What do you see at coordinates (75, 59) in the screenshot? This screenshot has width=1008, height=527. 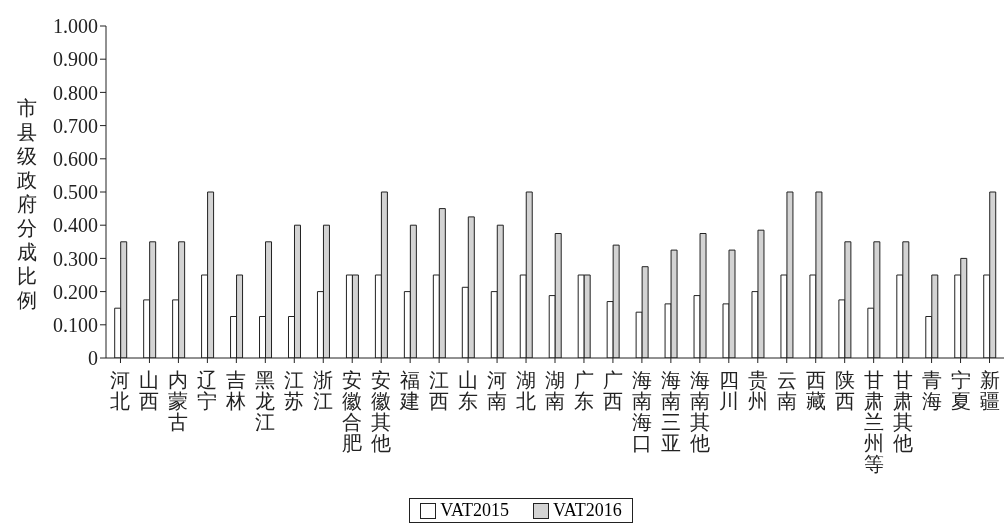 I see `y-tick-label: 0.900` at bounding box center [75, 59].